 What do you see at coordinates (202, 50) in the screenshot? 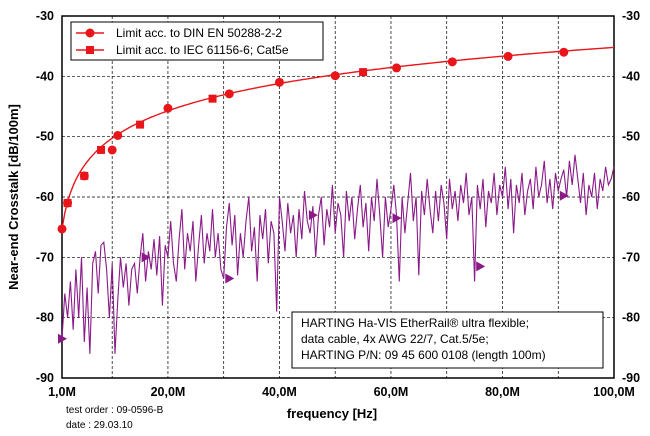
I see `legend-label-iec: Limit acc. to IEC 61156-6; Cat5e` at bounding box center [202, 50].